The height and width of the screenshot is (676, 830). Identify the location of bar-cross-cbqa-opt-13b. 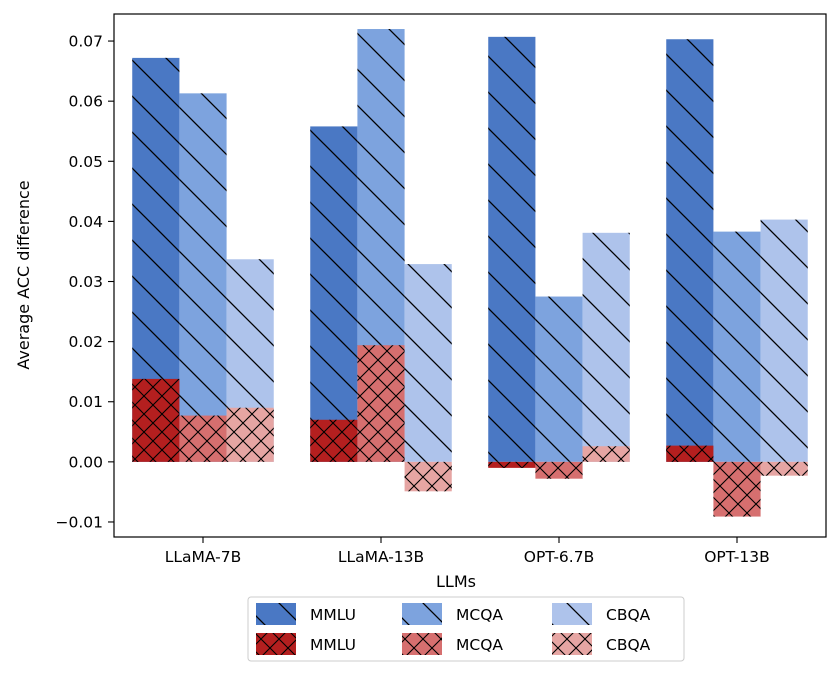
(784, 468).